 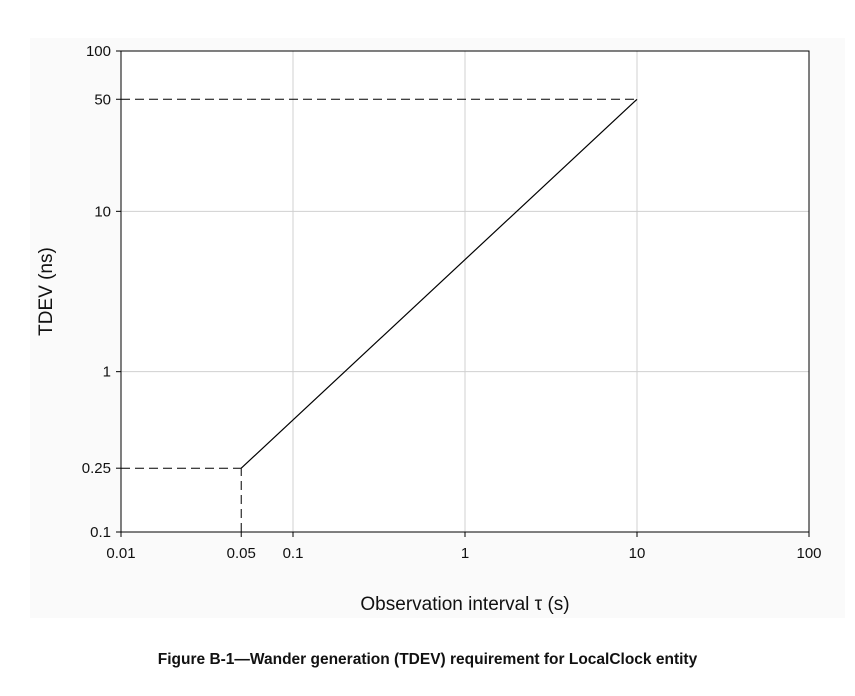 What do you see at coordinates (107, 372) in the screenshot?
I see `y-tick-label: 1` at bounding box center [107, 372].